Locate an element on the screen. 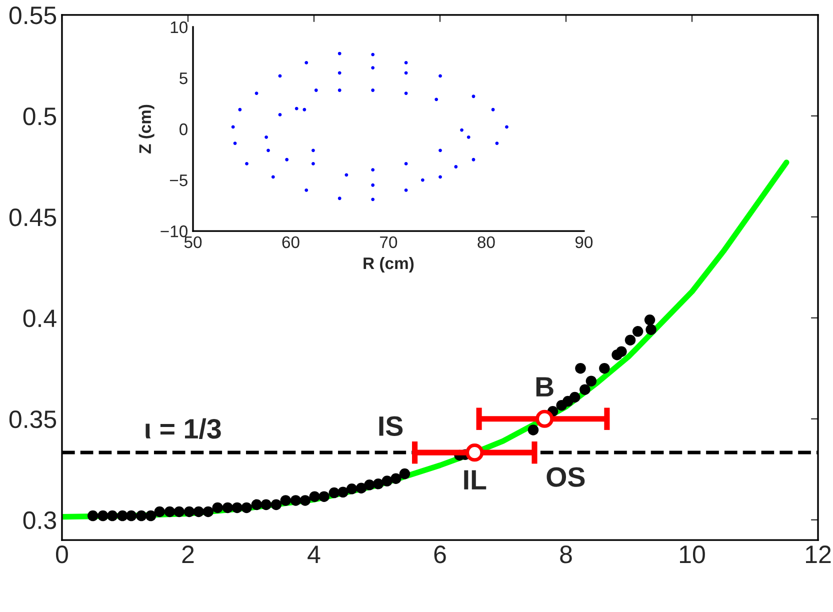 This screenshot has height=612, width=833. y-tick-label: −5 is located at coordinates (179, 180).